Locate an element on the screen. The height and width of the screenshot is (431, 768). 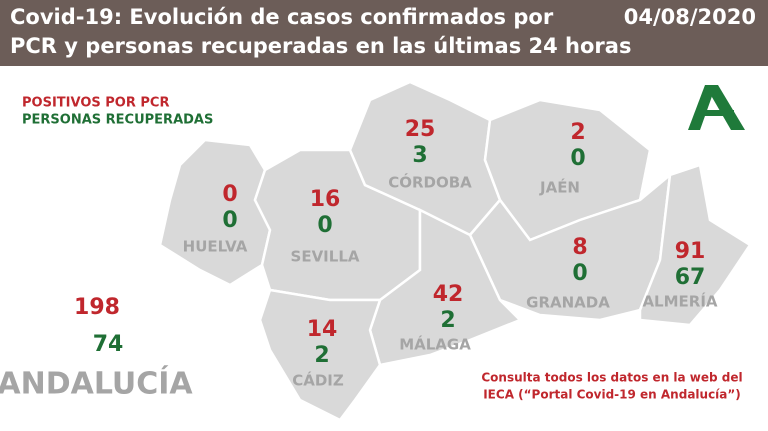
positives-count: 25 is located at coordinates (420, 129).